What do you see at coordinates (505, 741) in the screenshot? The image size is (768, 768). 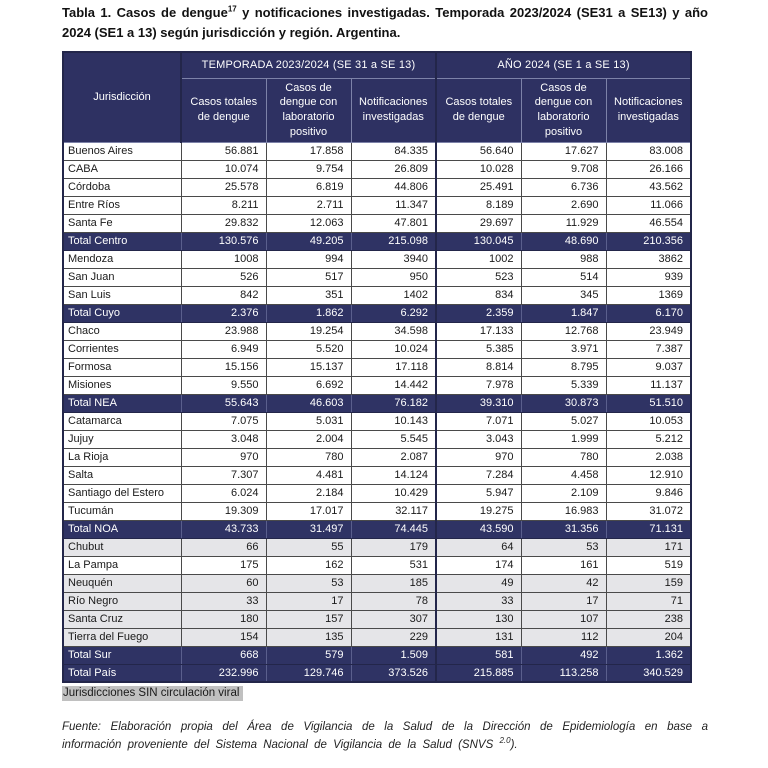 I see `snvs-version-sup: 2.0` at bounding box center [505, 741].